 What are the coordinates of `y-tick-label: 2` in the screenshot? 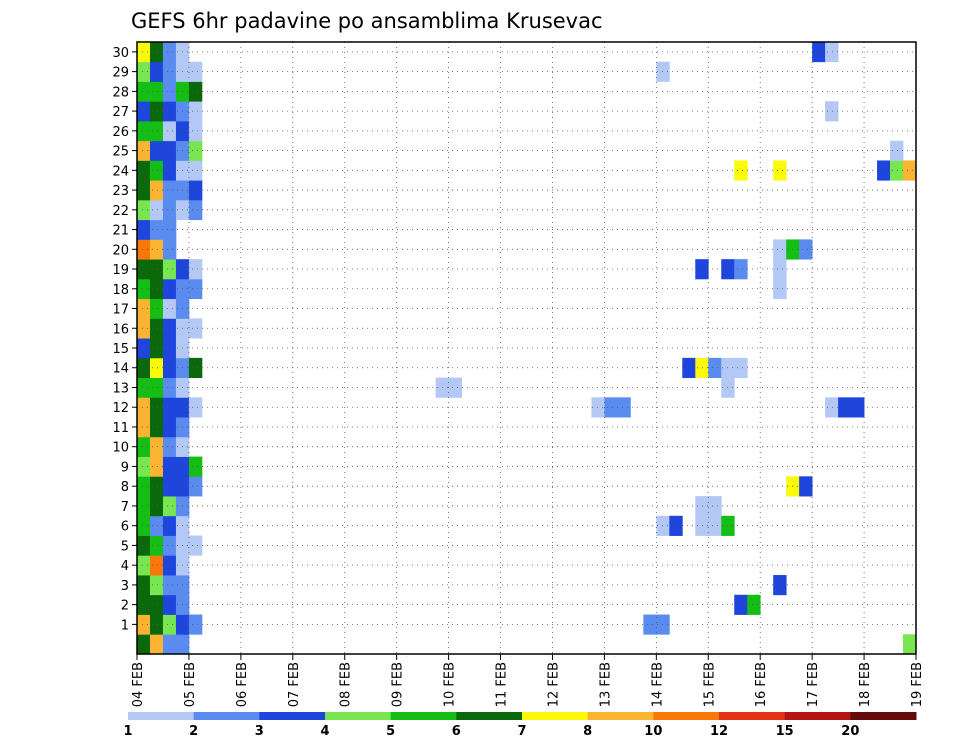 It's located at (125, 606).